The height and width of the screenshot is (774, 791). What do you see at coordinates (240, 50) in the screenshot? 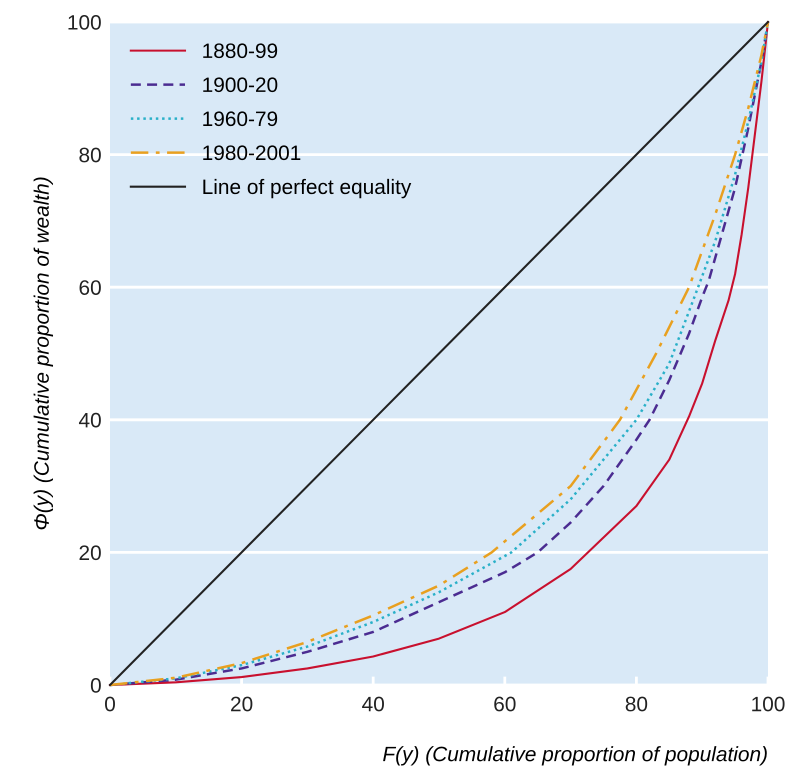
I see `legend-label: 1880-99` at bounding box center [240, 50].